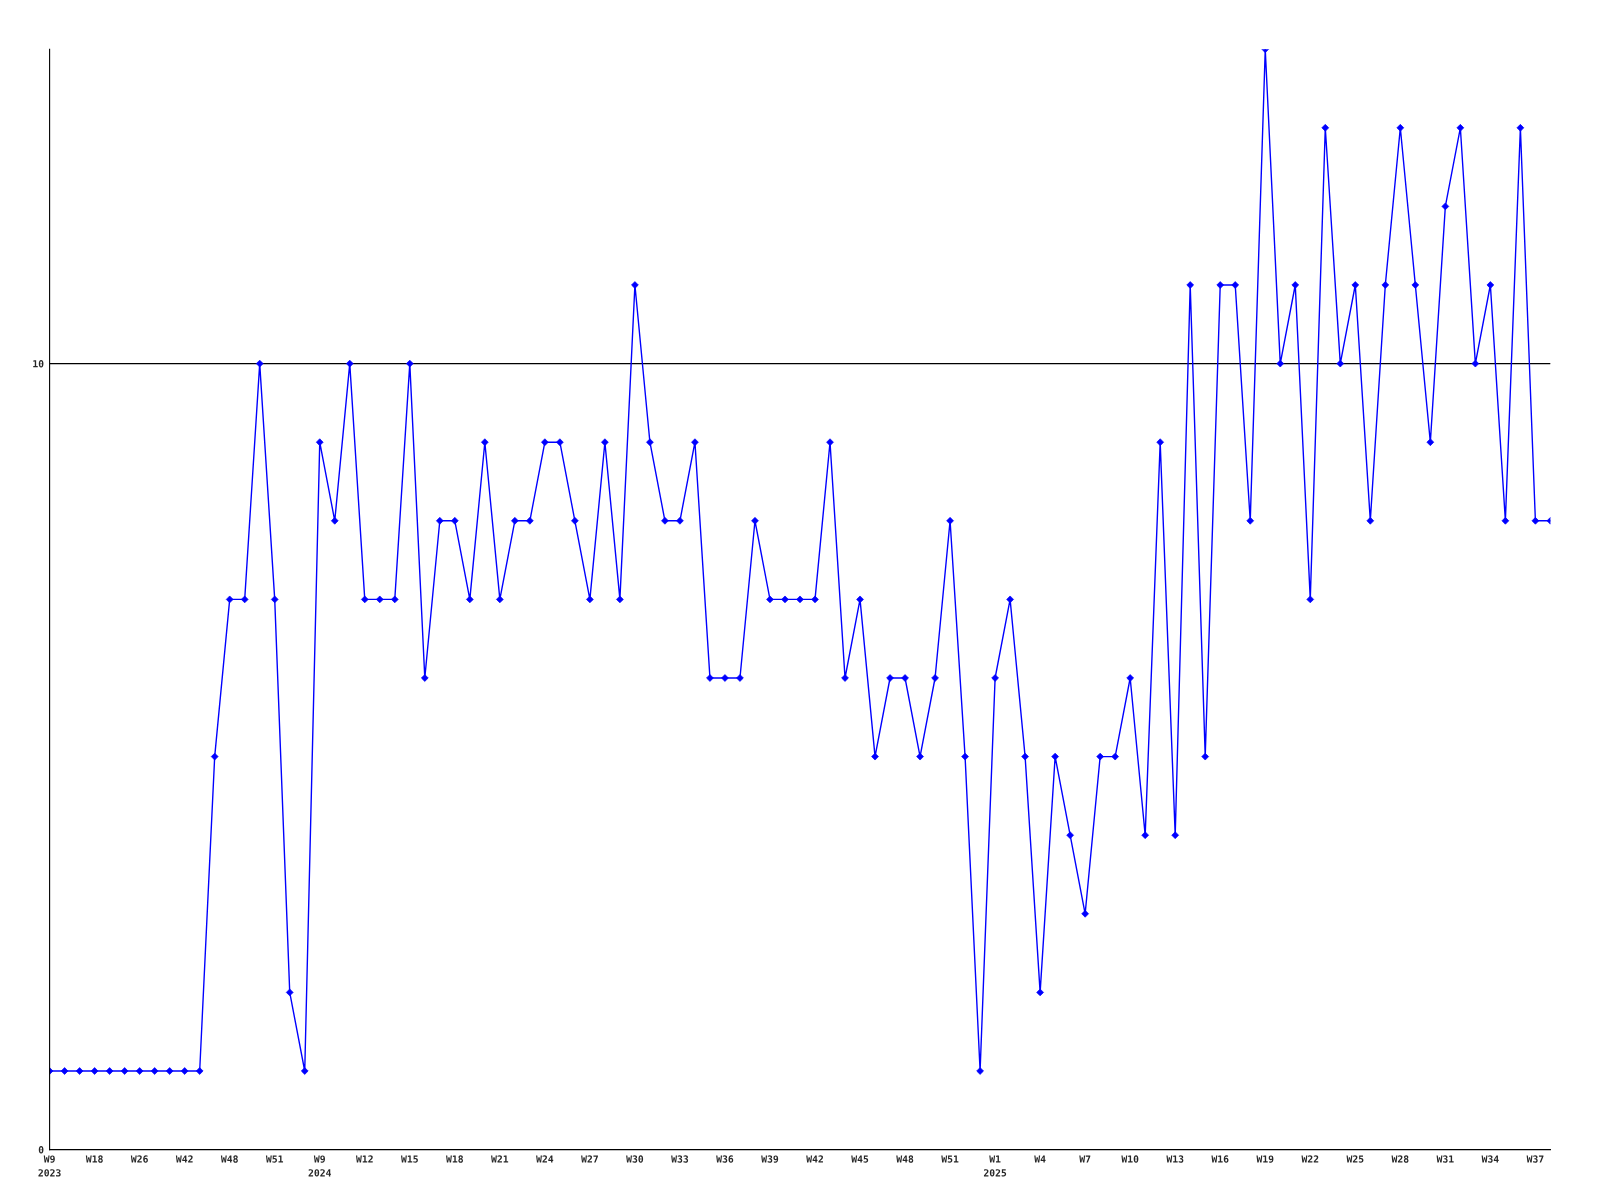  What do you see at coordinates (860, 1159) in the screenshot?
I see `x-tick-label: W45` at bounding box center [860, 1159].